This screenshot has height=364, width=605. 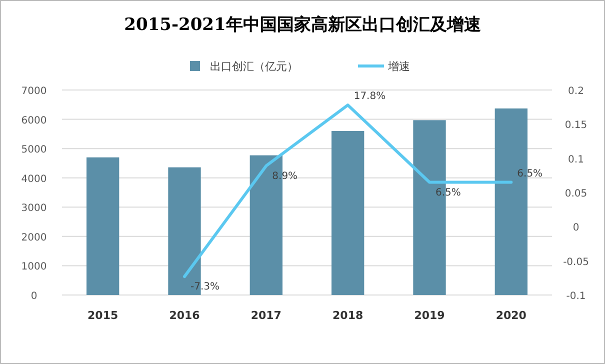 What do you see at coordinates (34, 208) in the screenshot?
I see `y-tick-label: 3000` at bounding box center [34, 208].